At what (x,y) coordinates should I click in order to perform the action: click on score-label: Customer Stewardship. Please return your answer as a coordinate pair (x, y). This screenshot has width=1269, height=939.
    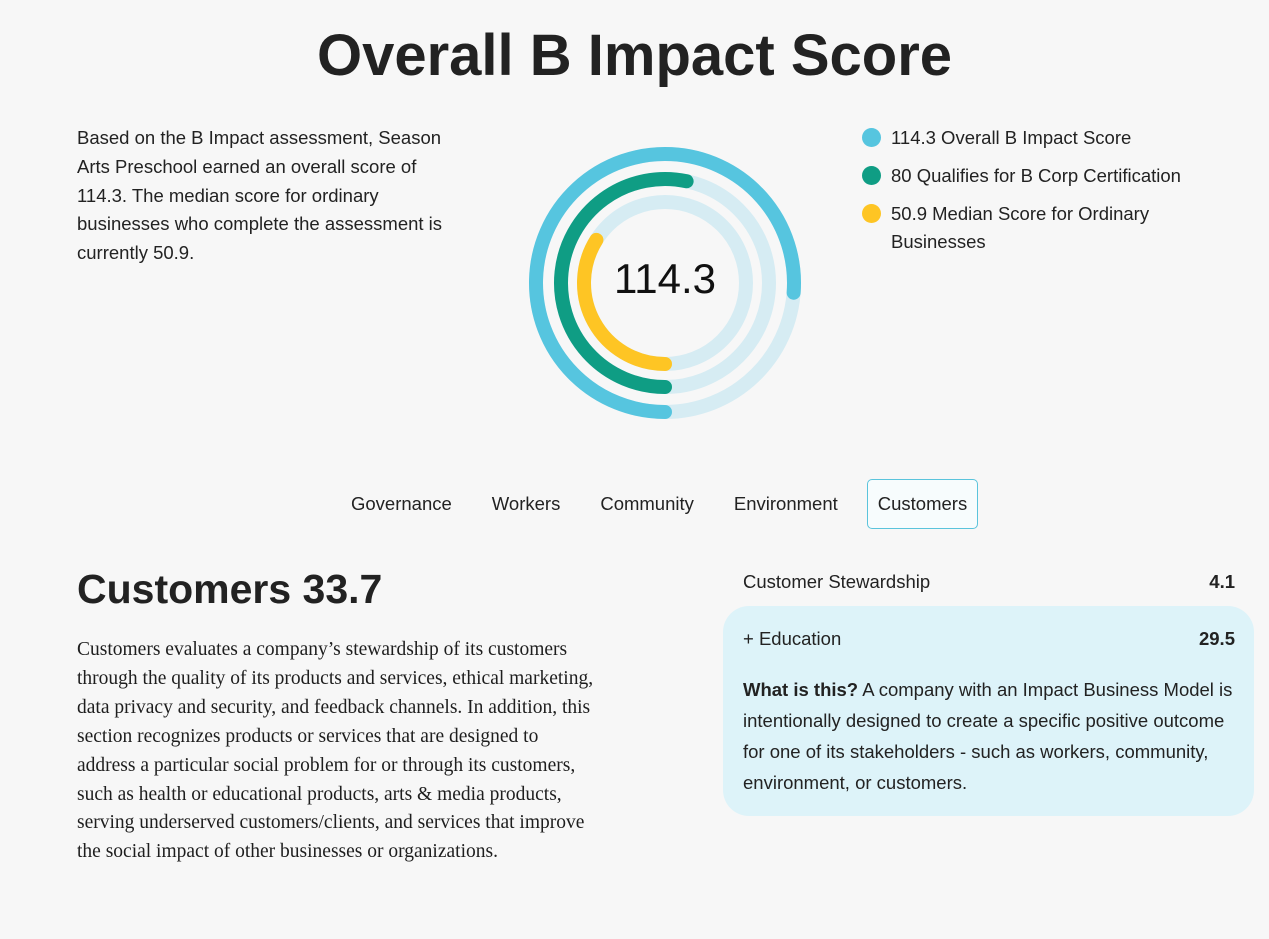
    Looking at the image, I should click on (837, 581).